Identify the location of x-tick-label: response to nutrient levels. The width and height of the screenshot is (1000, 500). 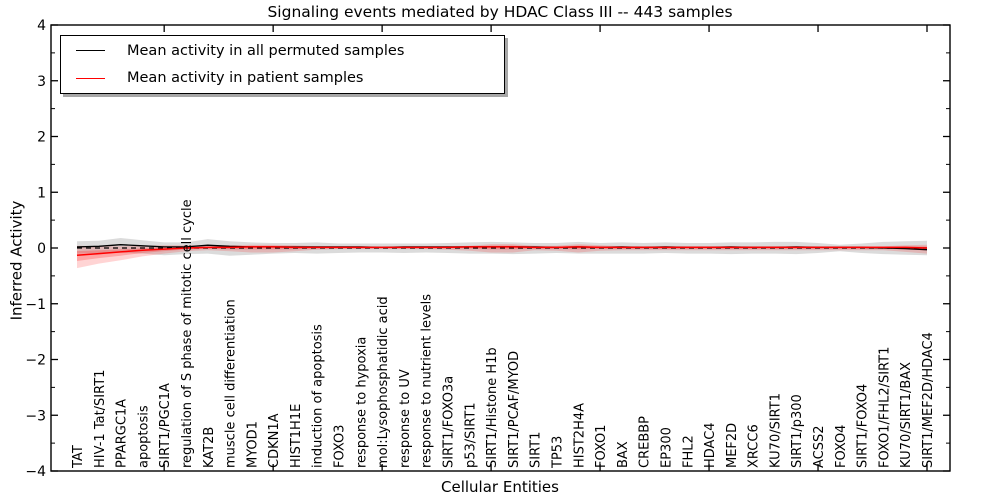
(427, 381).